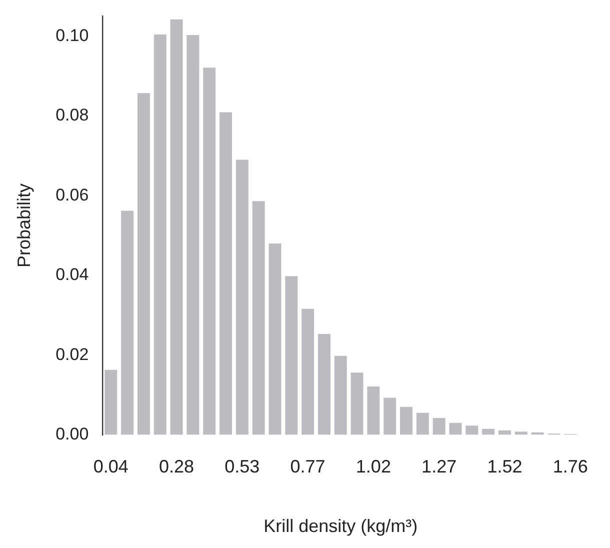  Describe the element at coordinates (72, 354) in the screenshot. I see `y-tick-label: 0.02` at that location.